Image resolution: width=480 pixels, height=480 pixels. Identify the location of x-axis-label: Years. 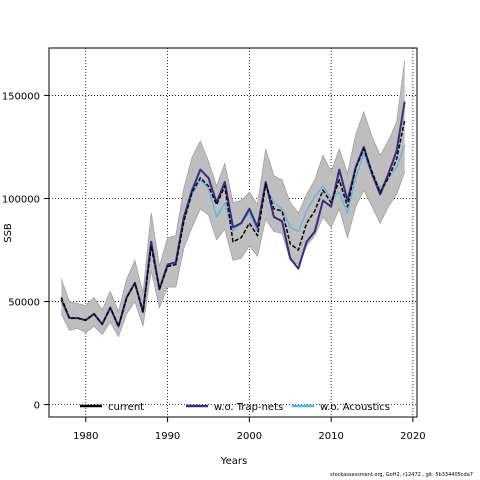
(233, 461).